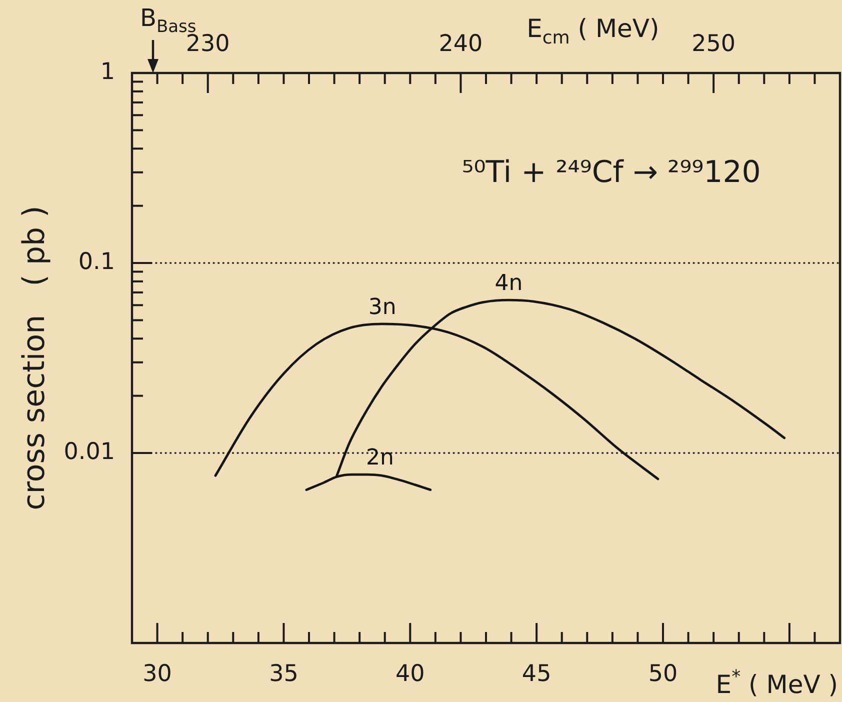 This screenshot has height=702, width=842. What do you see at coordinates (714, 44) in the screenshot?
I see `x2-tick-label: 250` at bounding box center [714, 44].